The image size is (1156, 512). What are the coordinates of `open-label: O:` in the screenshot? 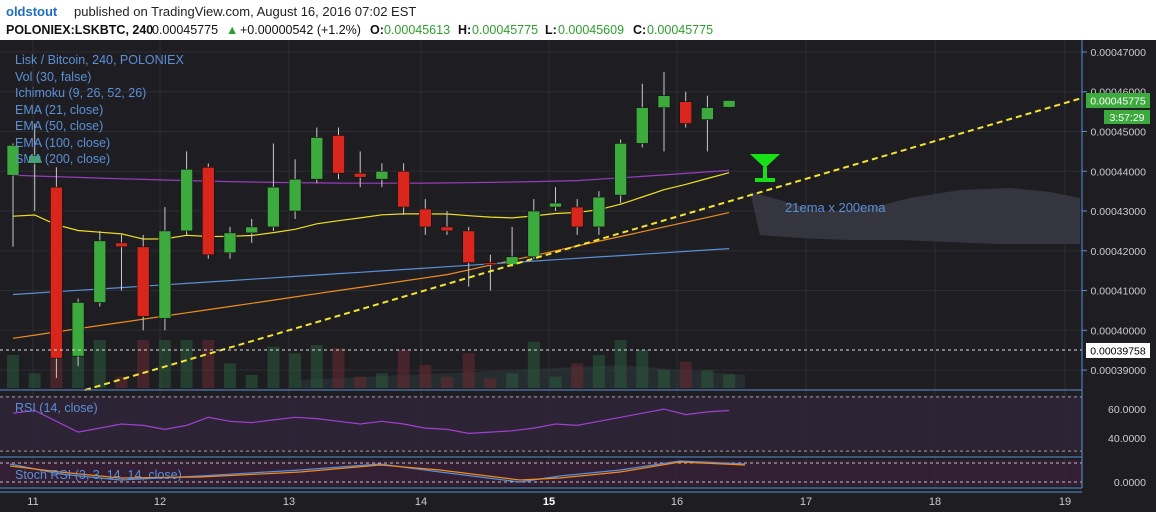 It's located at (377, 30).